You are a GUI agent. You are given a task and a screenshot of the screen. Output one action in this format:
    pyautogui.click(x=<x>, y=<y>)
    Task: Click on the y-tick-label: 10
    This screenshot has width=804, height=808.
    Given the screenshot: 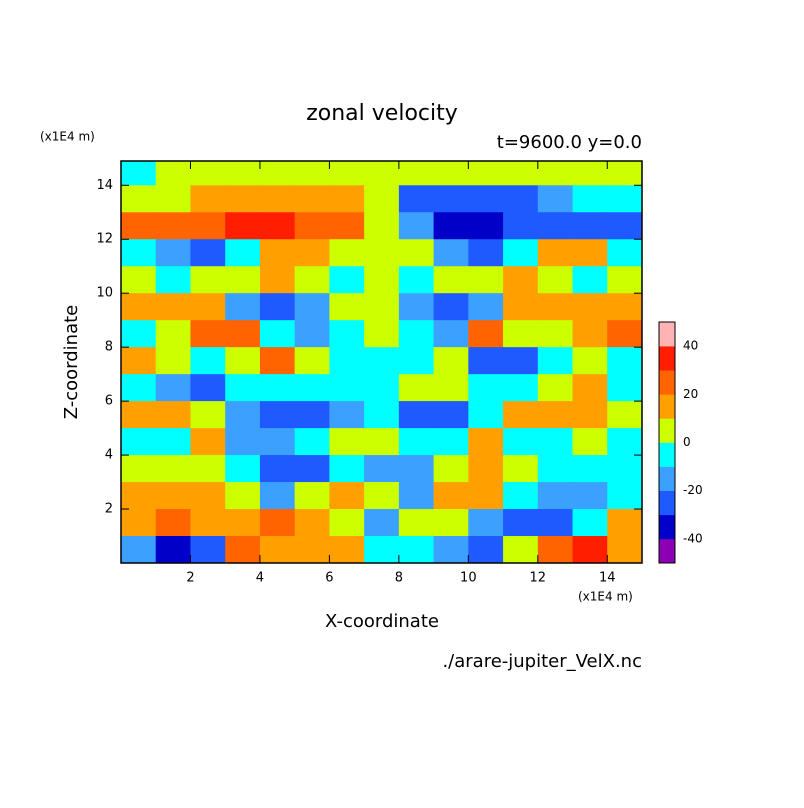 What is the action you would take?
    pyautogui.click(x=104, y=293)
    